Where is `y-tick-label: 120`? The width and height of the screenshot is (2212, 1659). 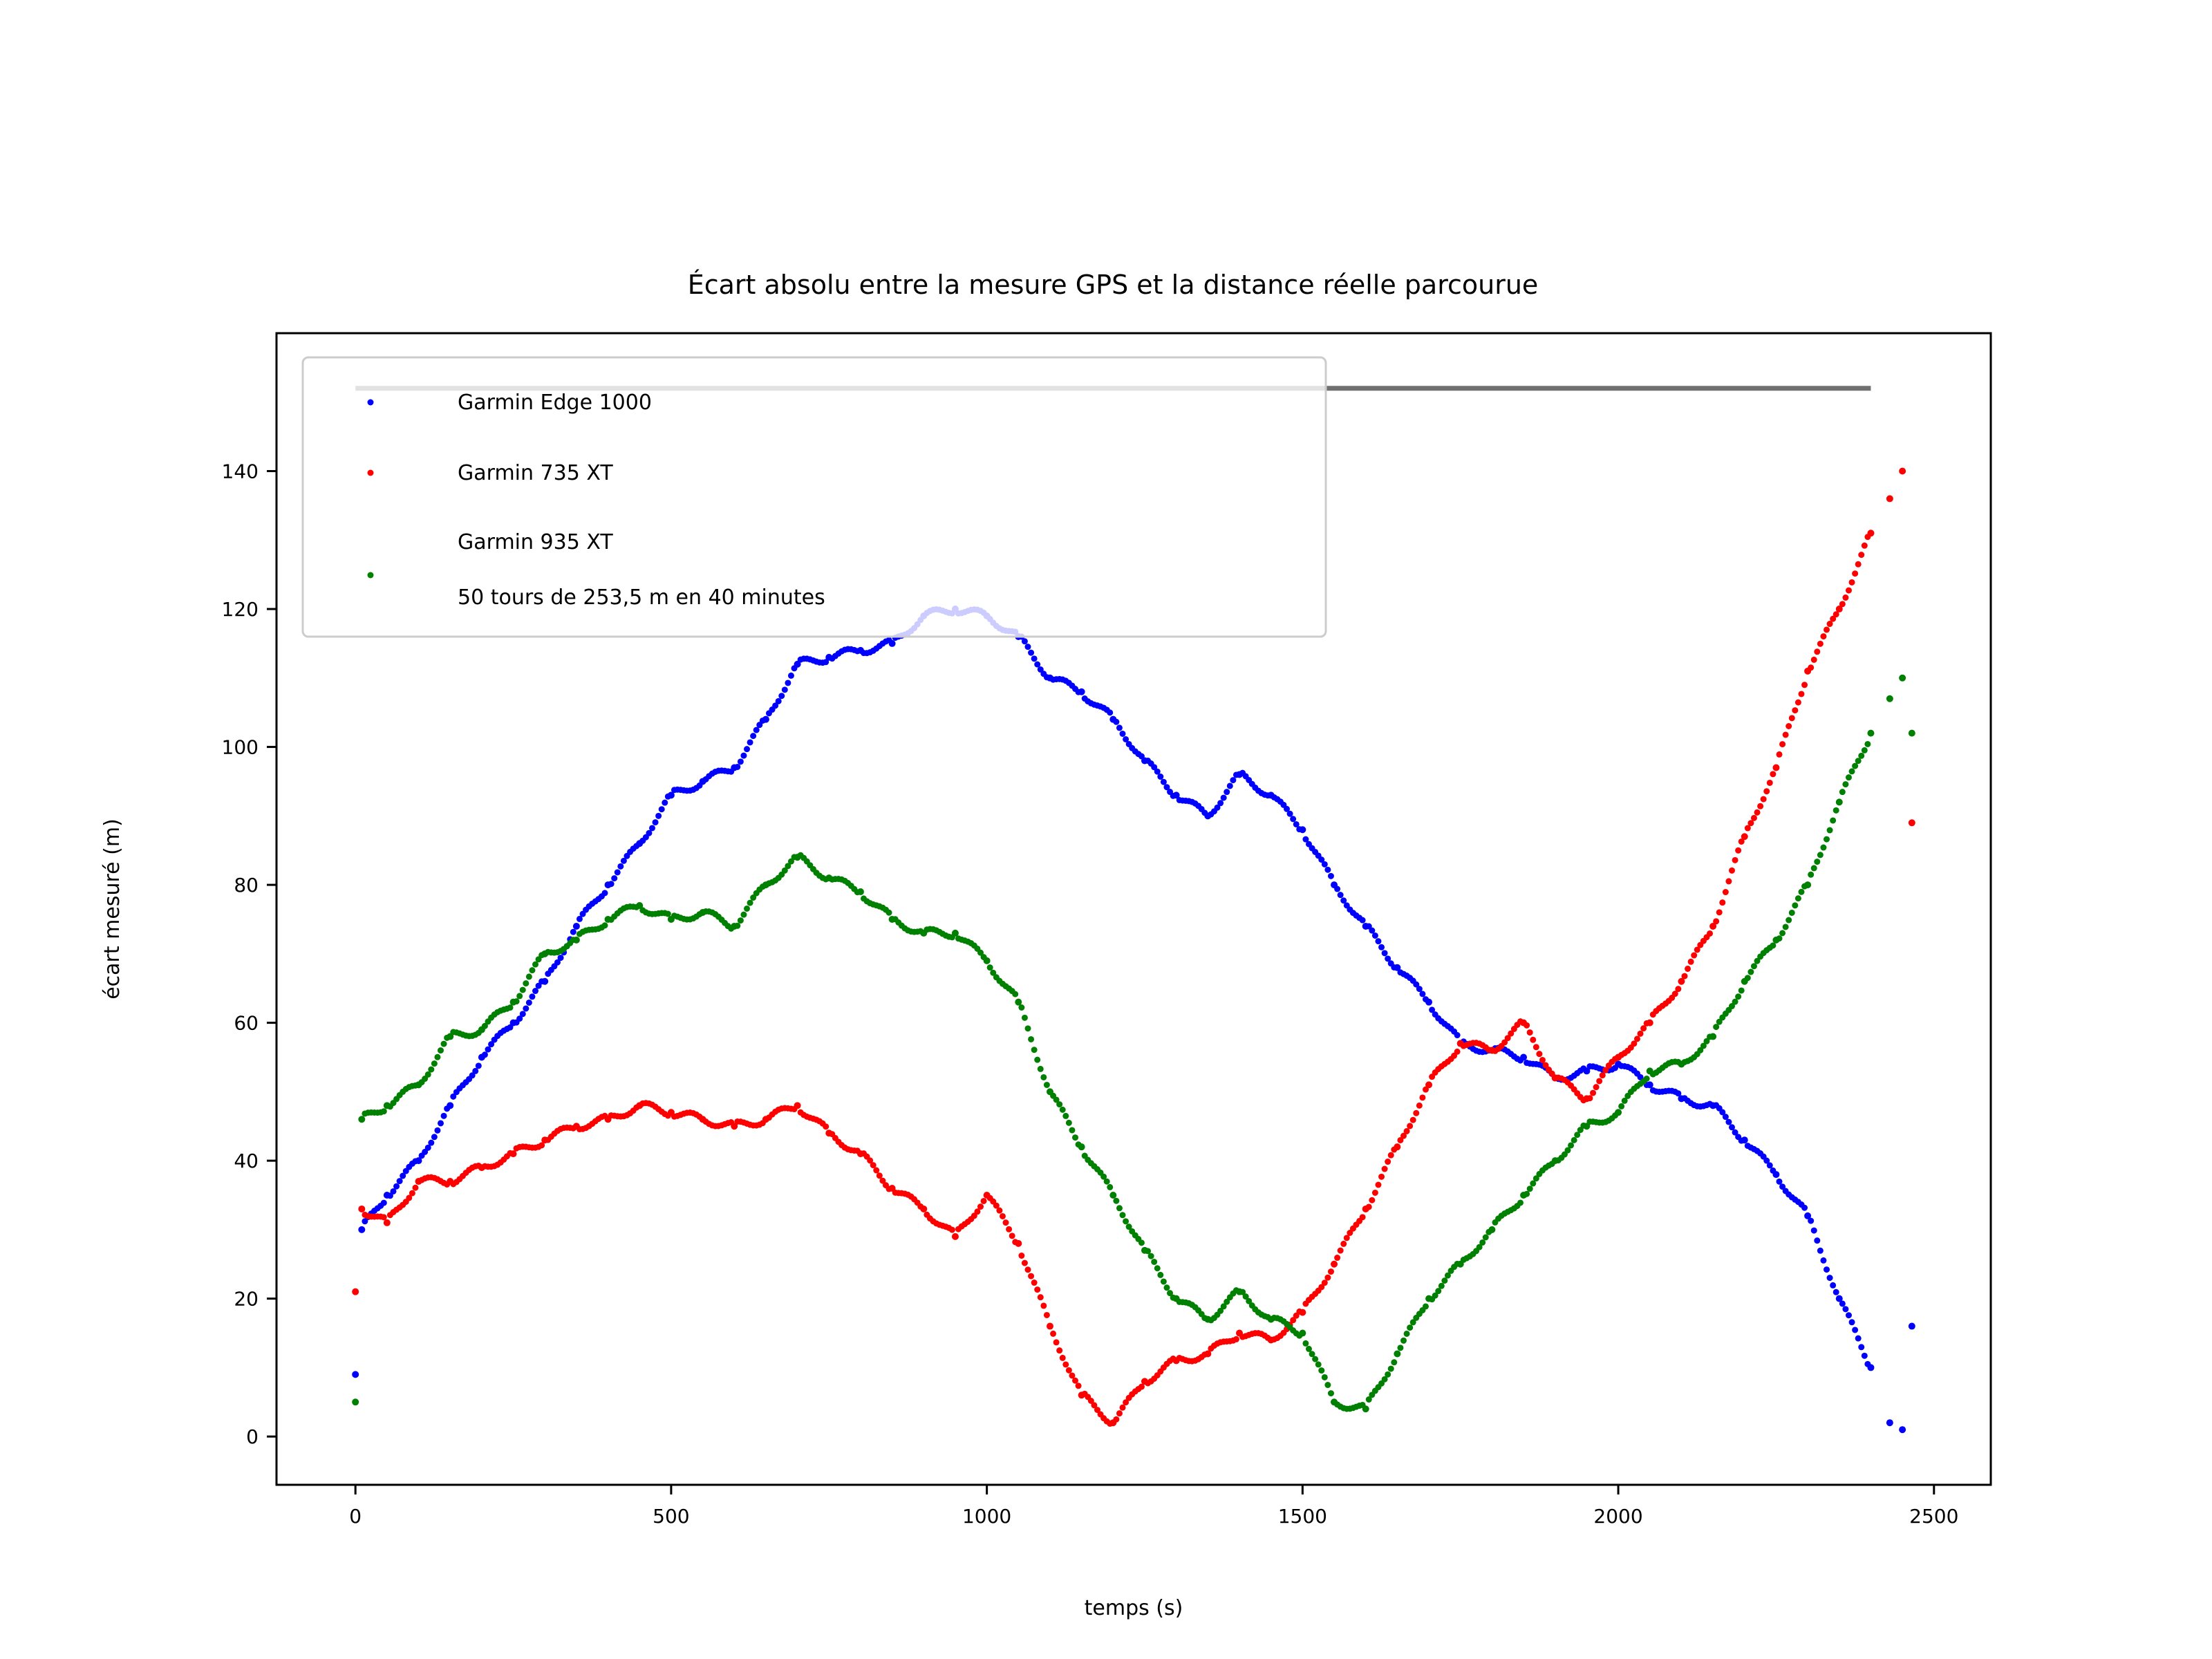 y-tick-label: 120 is located at coordinates (240, 609).